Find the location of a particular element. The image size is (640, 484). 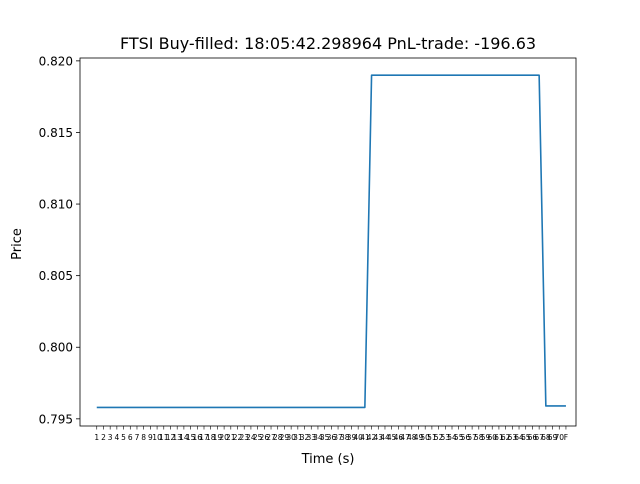

x-tick-label: 14 is located at coordinates (184, 437).